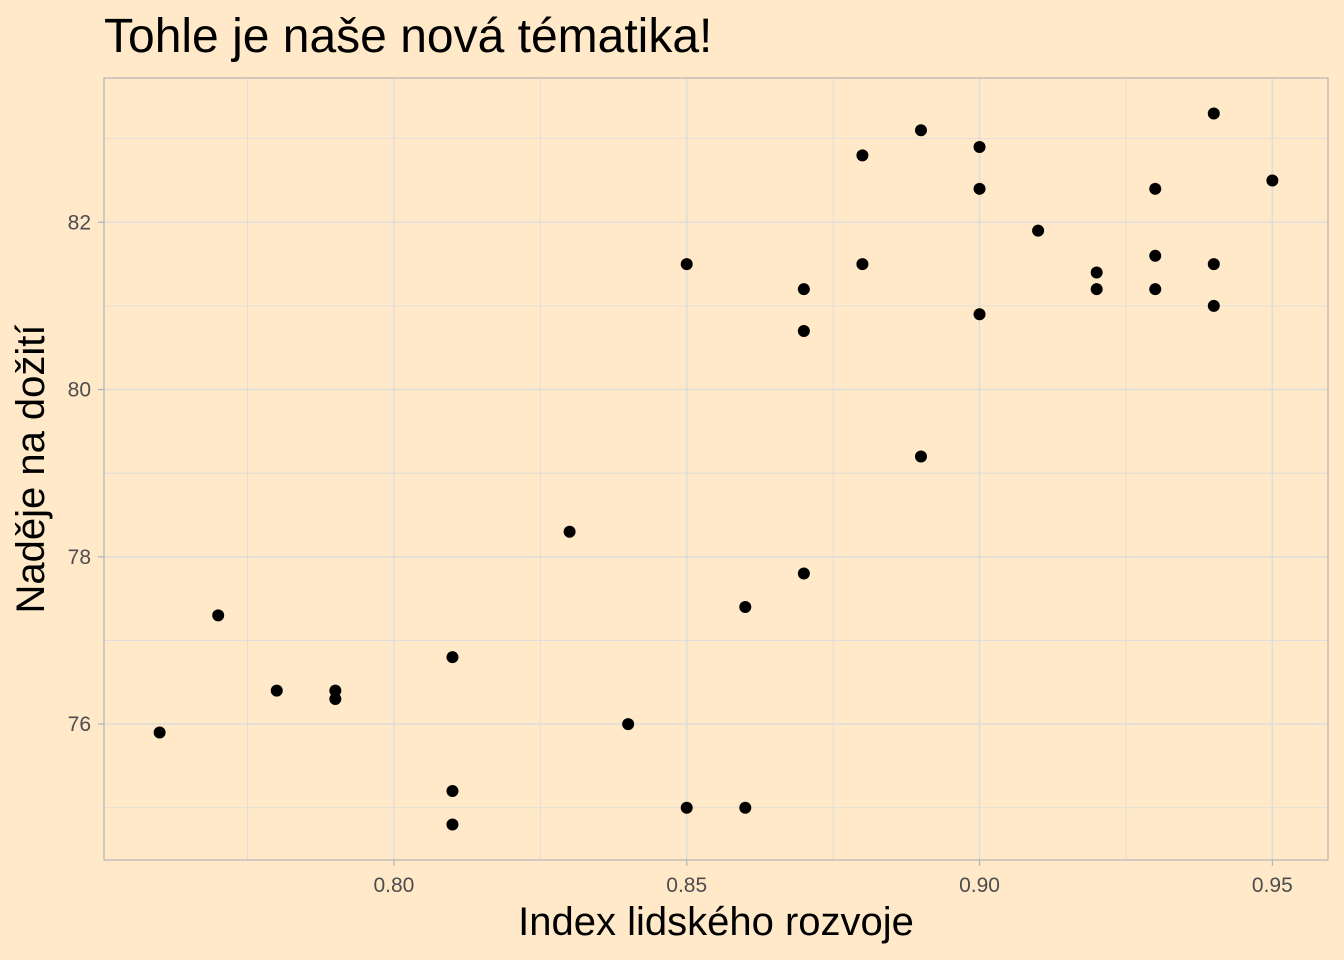  I want to click on y-axis-title: Naděje na dožití, so click(31, 468).